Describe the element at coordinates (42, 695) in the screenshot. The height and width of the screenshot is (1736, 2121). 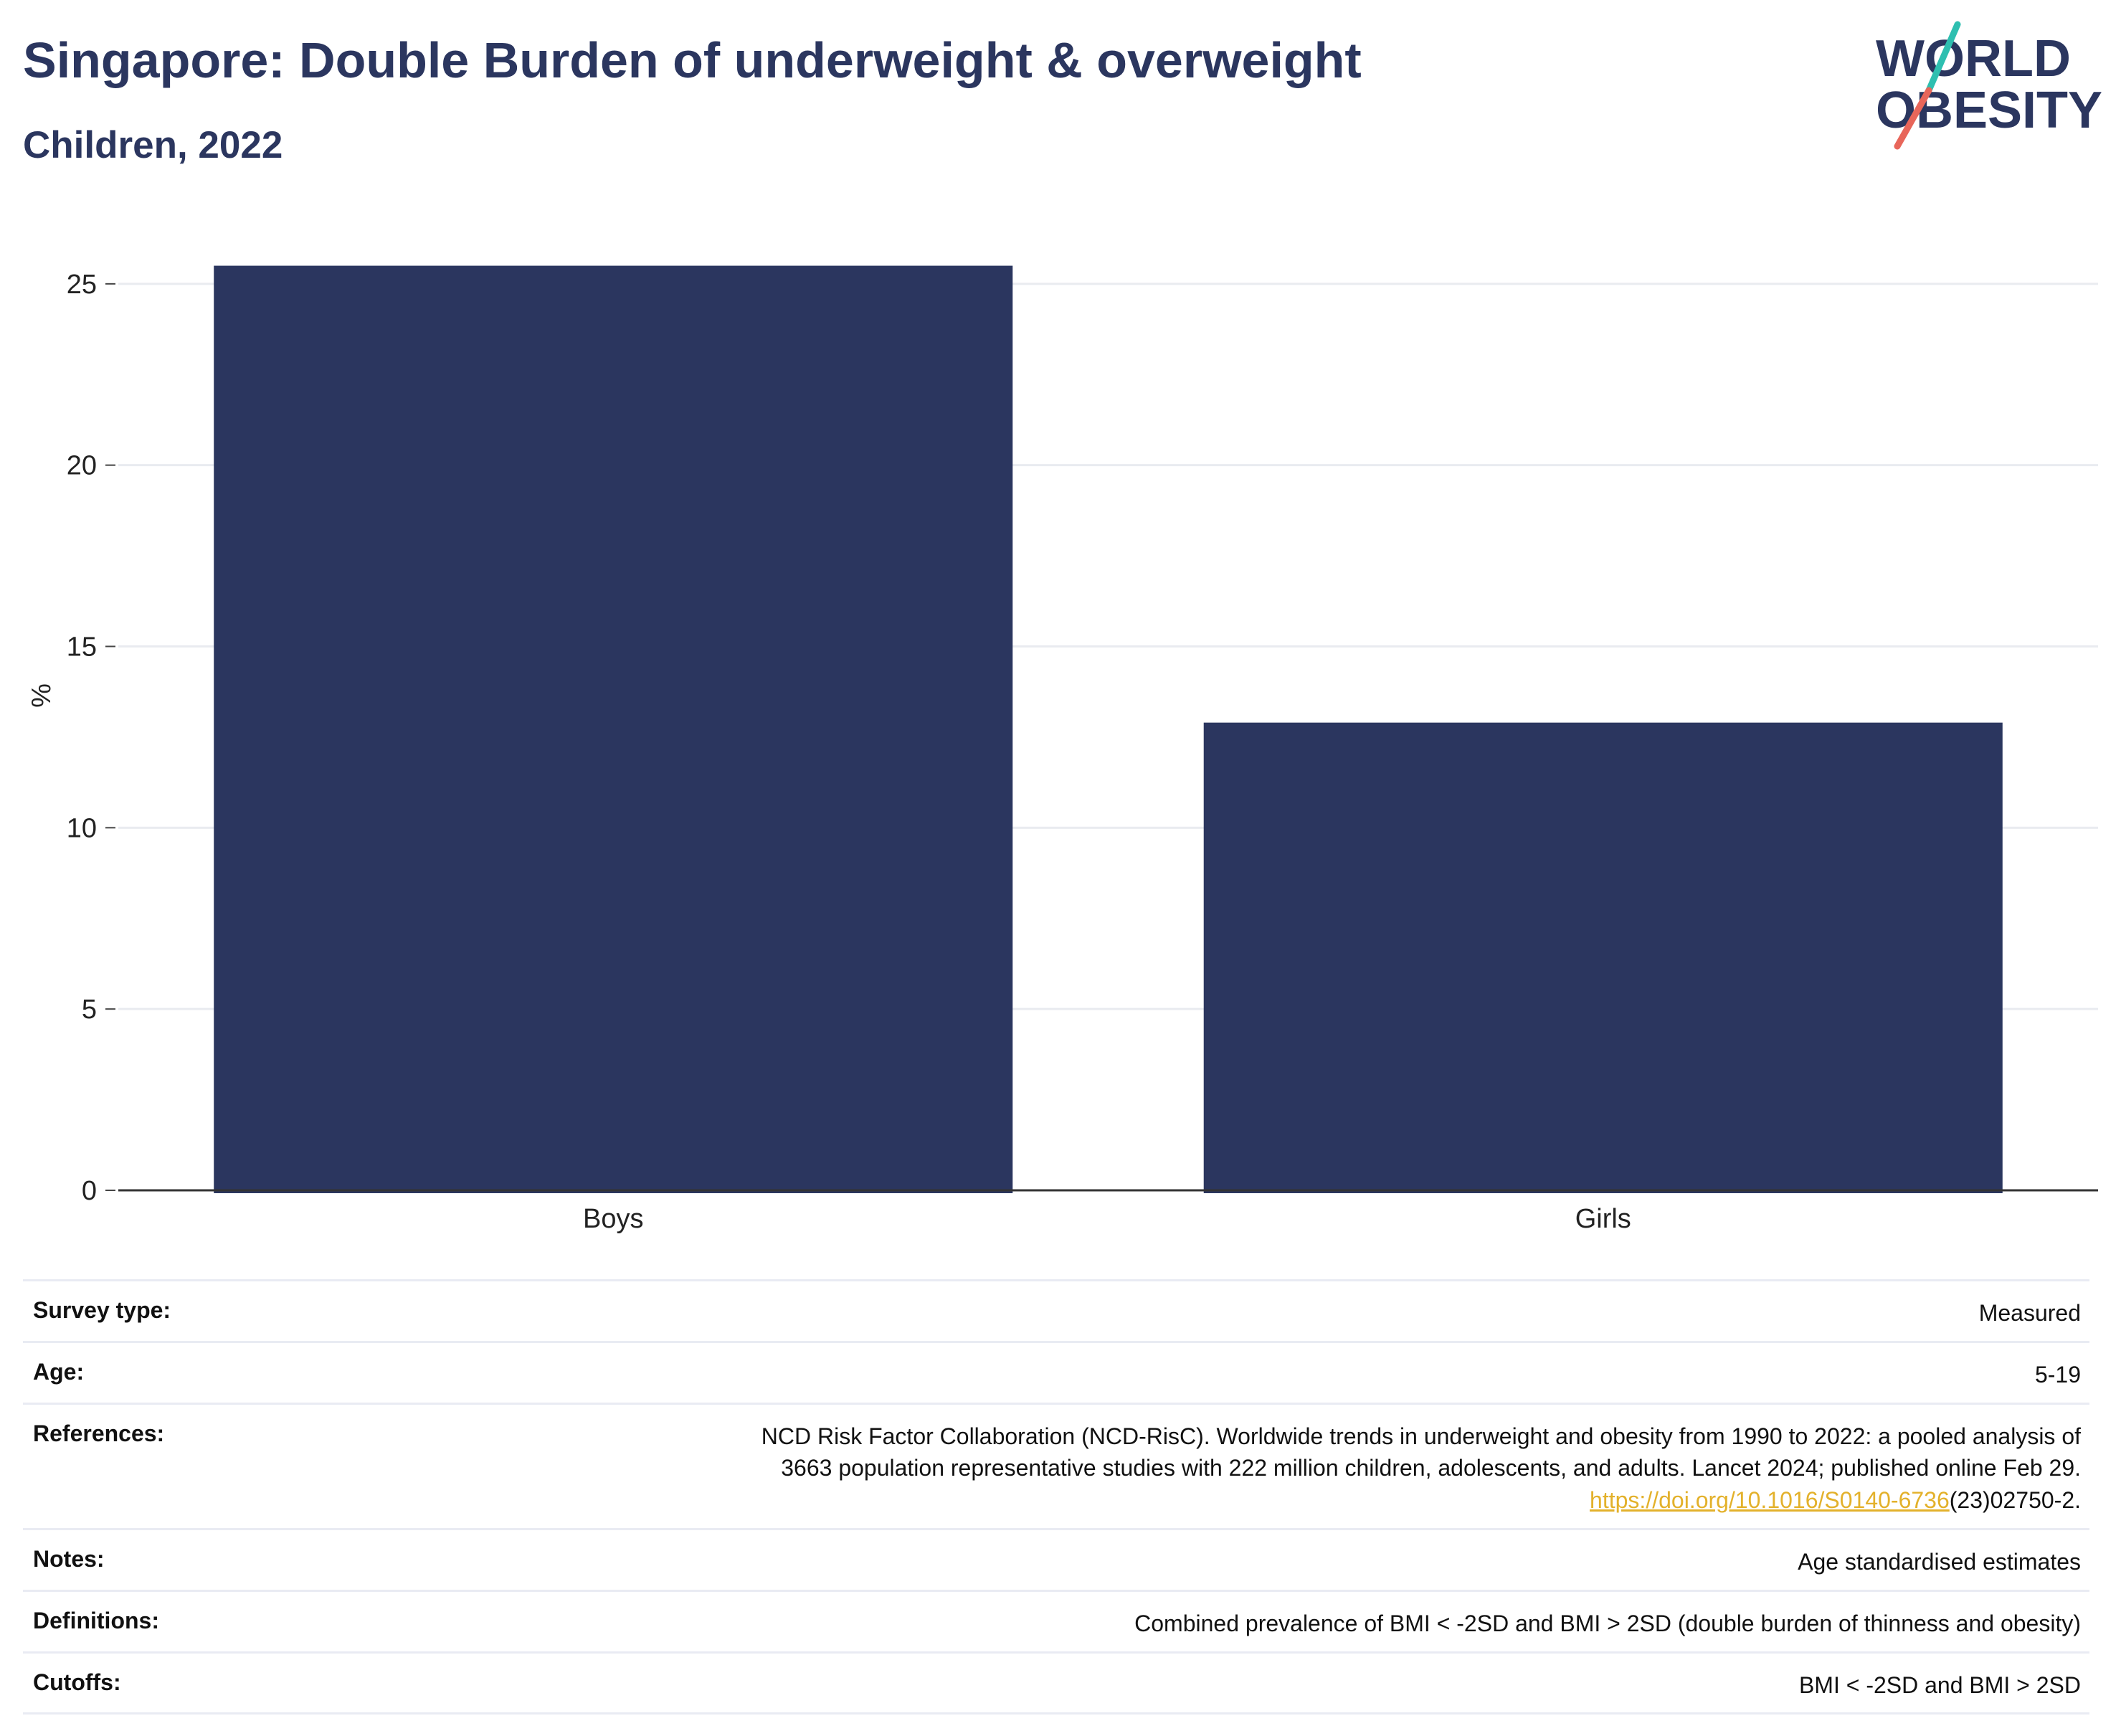
I see `y-axis-label: %` at that location.